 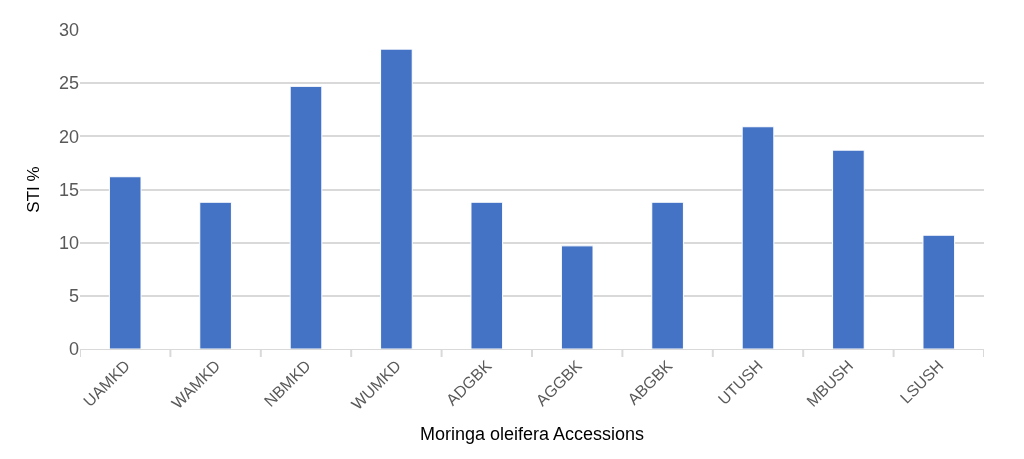 What do you see at coordinates (68, 83) in the screenshot?
I see `y-tick-label: 25` at bounding box center [68, 83].